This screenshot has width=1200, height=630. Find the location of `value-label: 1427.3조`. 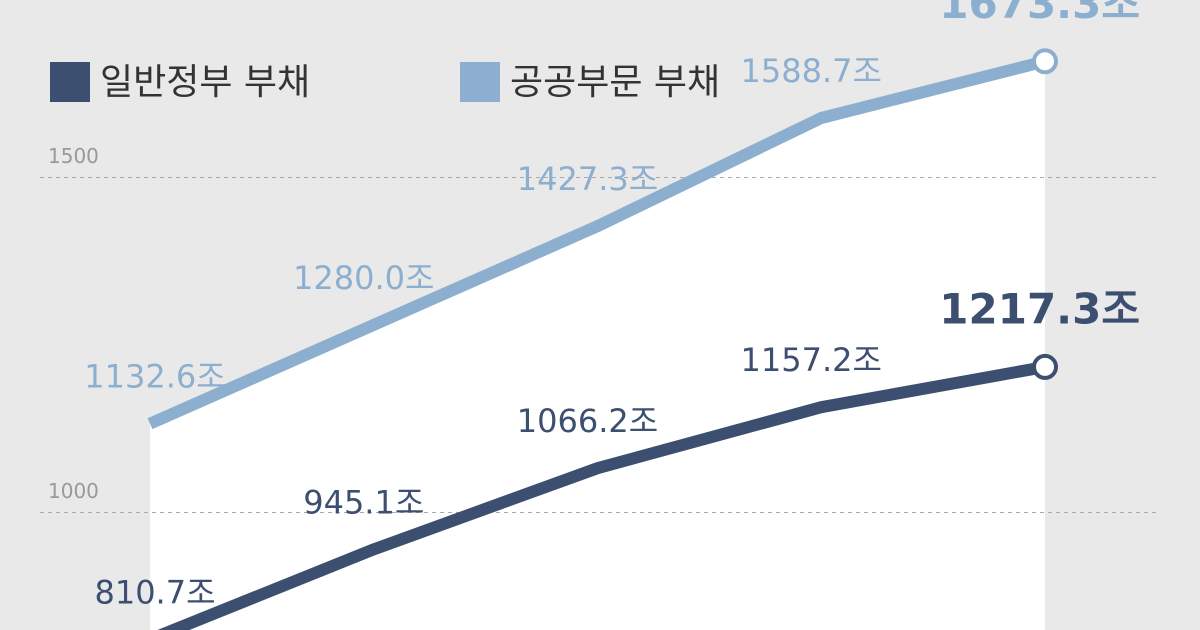

value-label: 1427.3조 is located at coordinates (587, 179).